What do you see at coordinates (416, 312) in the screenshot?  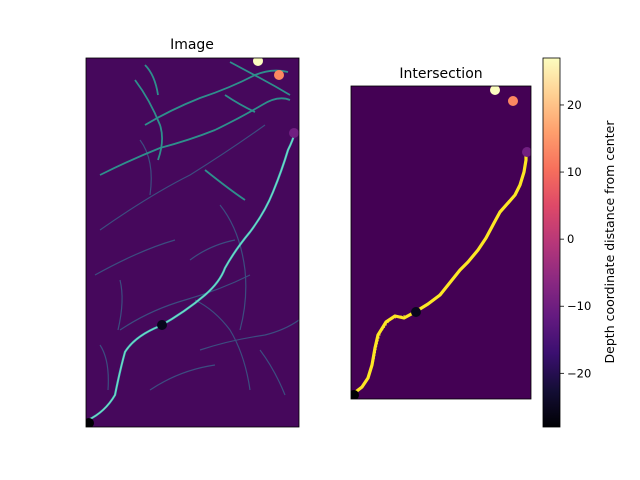 I see `intersection-marker-midpoint` at bounding box center [416, 312].